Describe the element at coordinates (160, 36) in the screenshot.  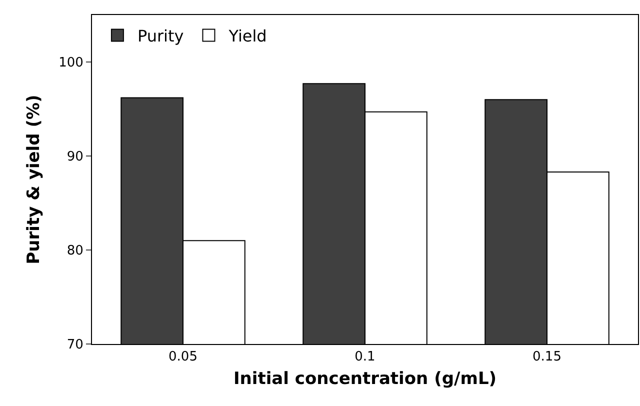
I see `legend-label: Purity` at that location.